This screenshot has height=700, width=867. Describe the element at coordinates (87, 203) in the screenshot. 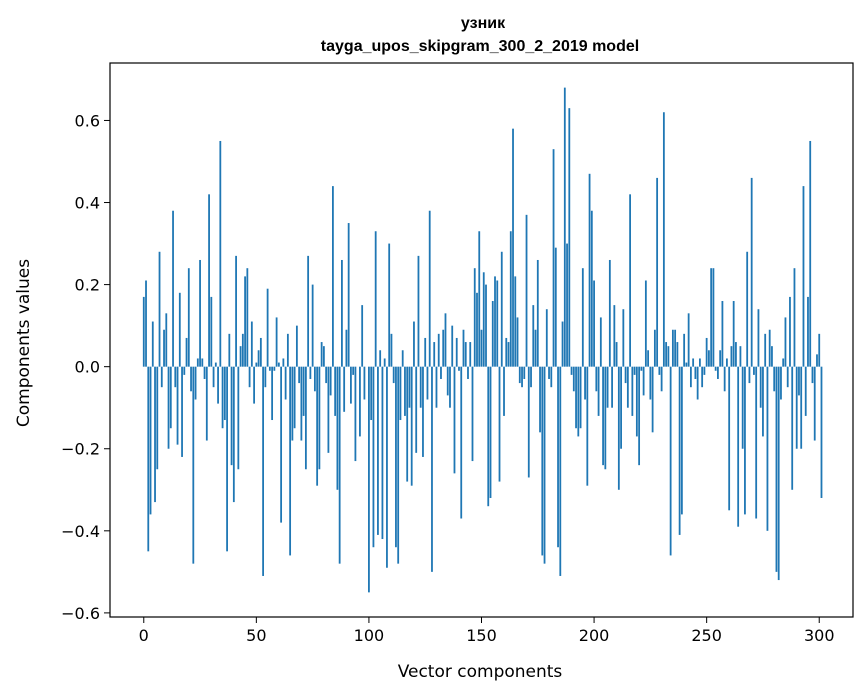

I see `y-tick-label: 0.4` at that location.